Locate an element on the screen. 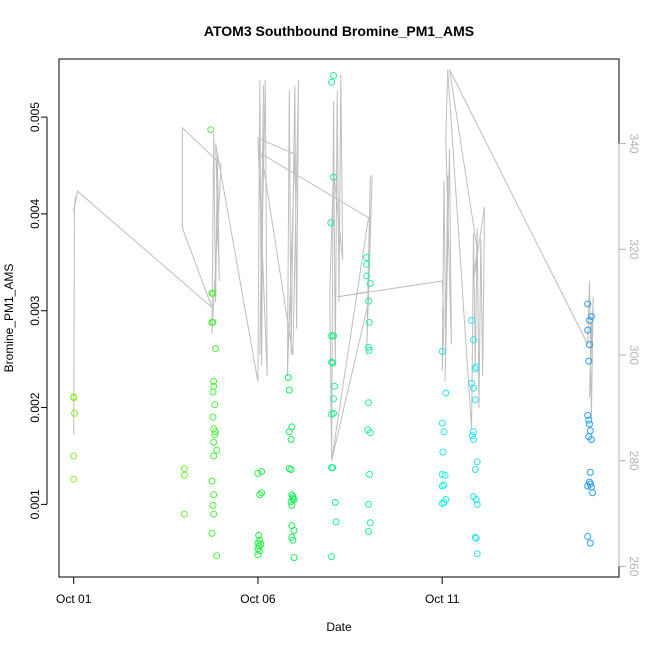 This screenshot has width=650, height=655. y2-tick-label: 260 is located at coordinates (634, 566).